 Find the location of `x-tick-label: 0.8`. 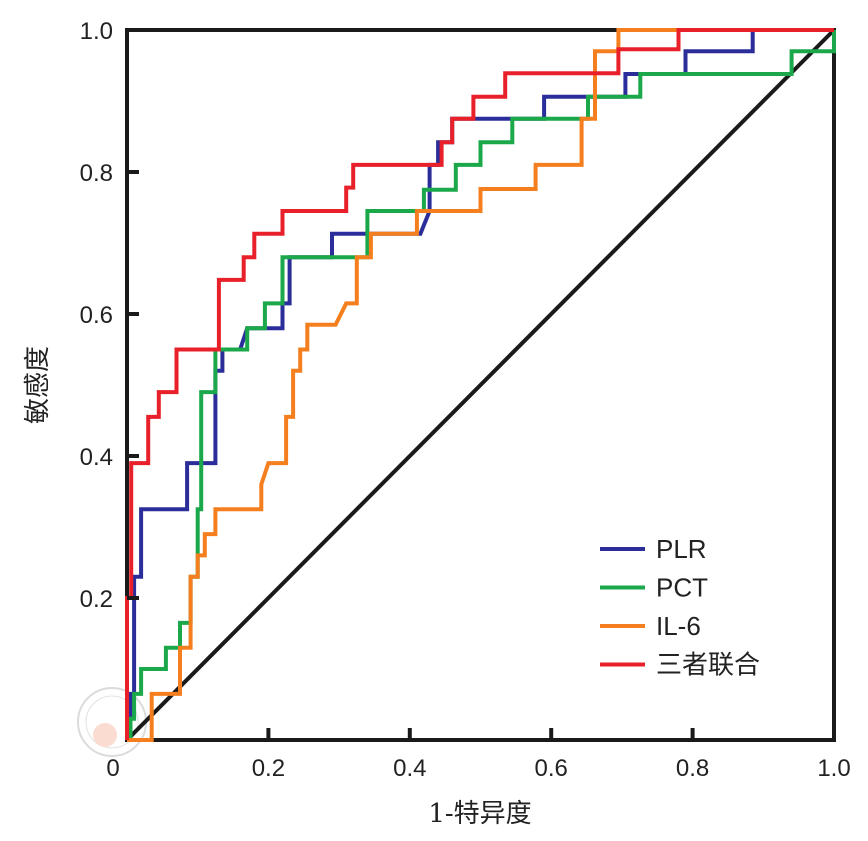

x-tick-label: 0.8 is located at coordinates (692, 768).